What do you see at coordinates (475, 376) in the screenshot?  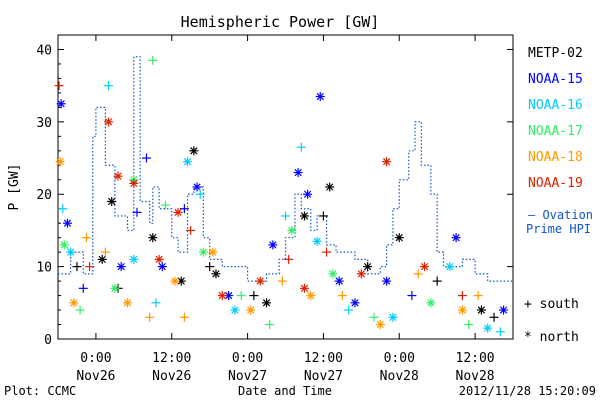 I see `x-tick-label-date: Nov28` at bounding box center [475, 376].